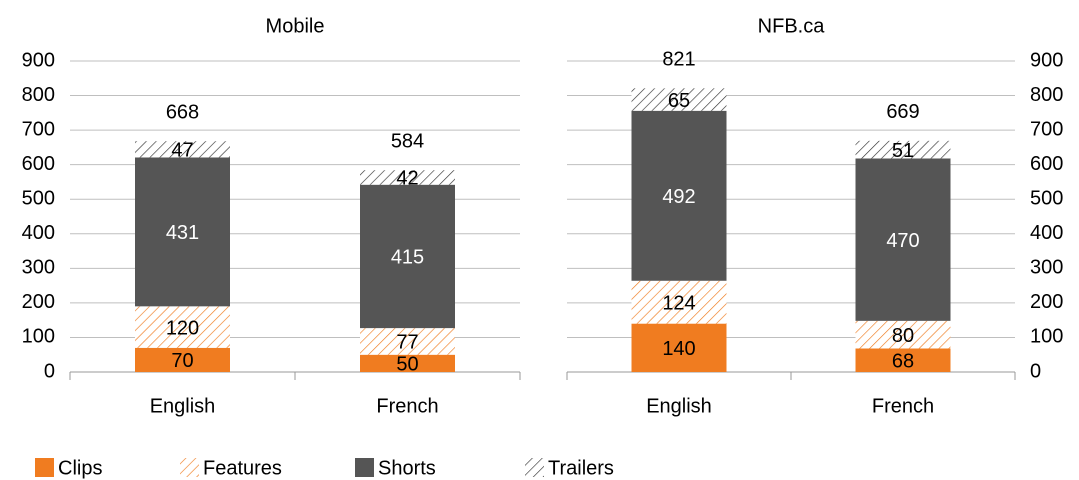 This screenshot has height=480, width=1079. I want to click on data-label: 77, so click(407, 343).